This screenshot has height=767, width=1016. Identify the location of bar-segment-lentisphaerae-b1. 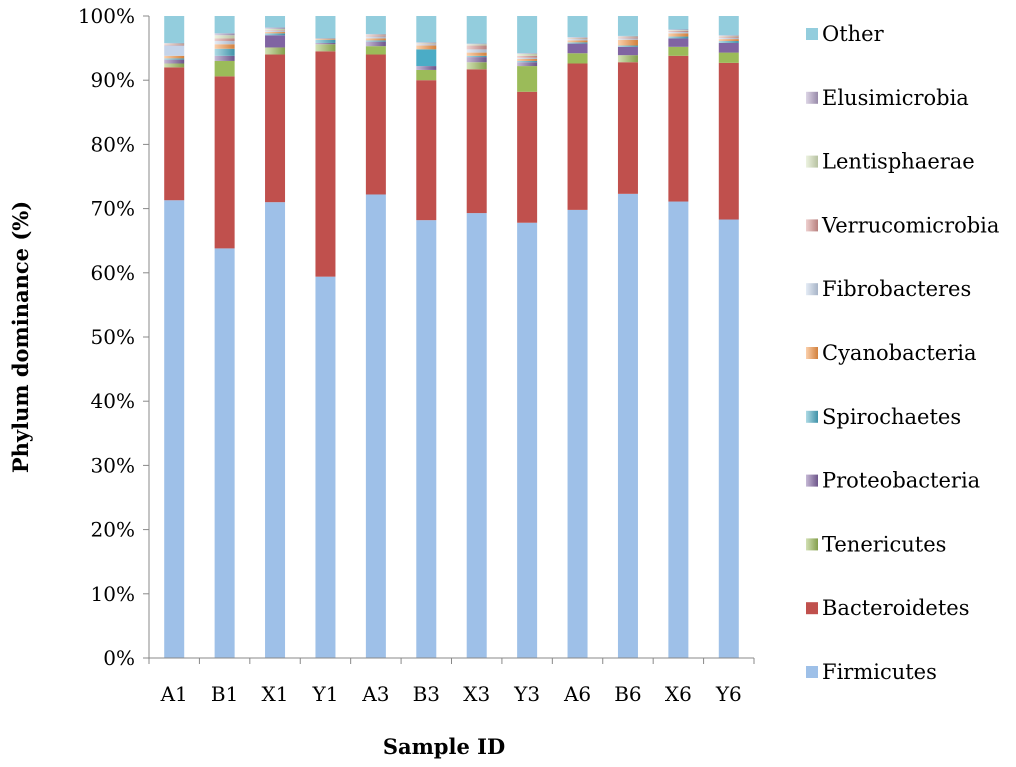
(224, 37).